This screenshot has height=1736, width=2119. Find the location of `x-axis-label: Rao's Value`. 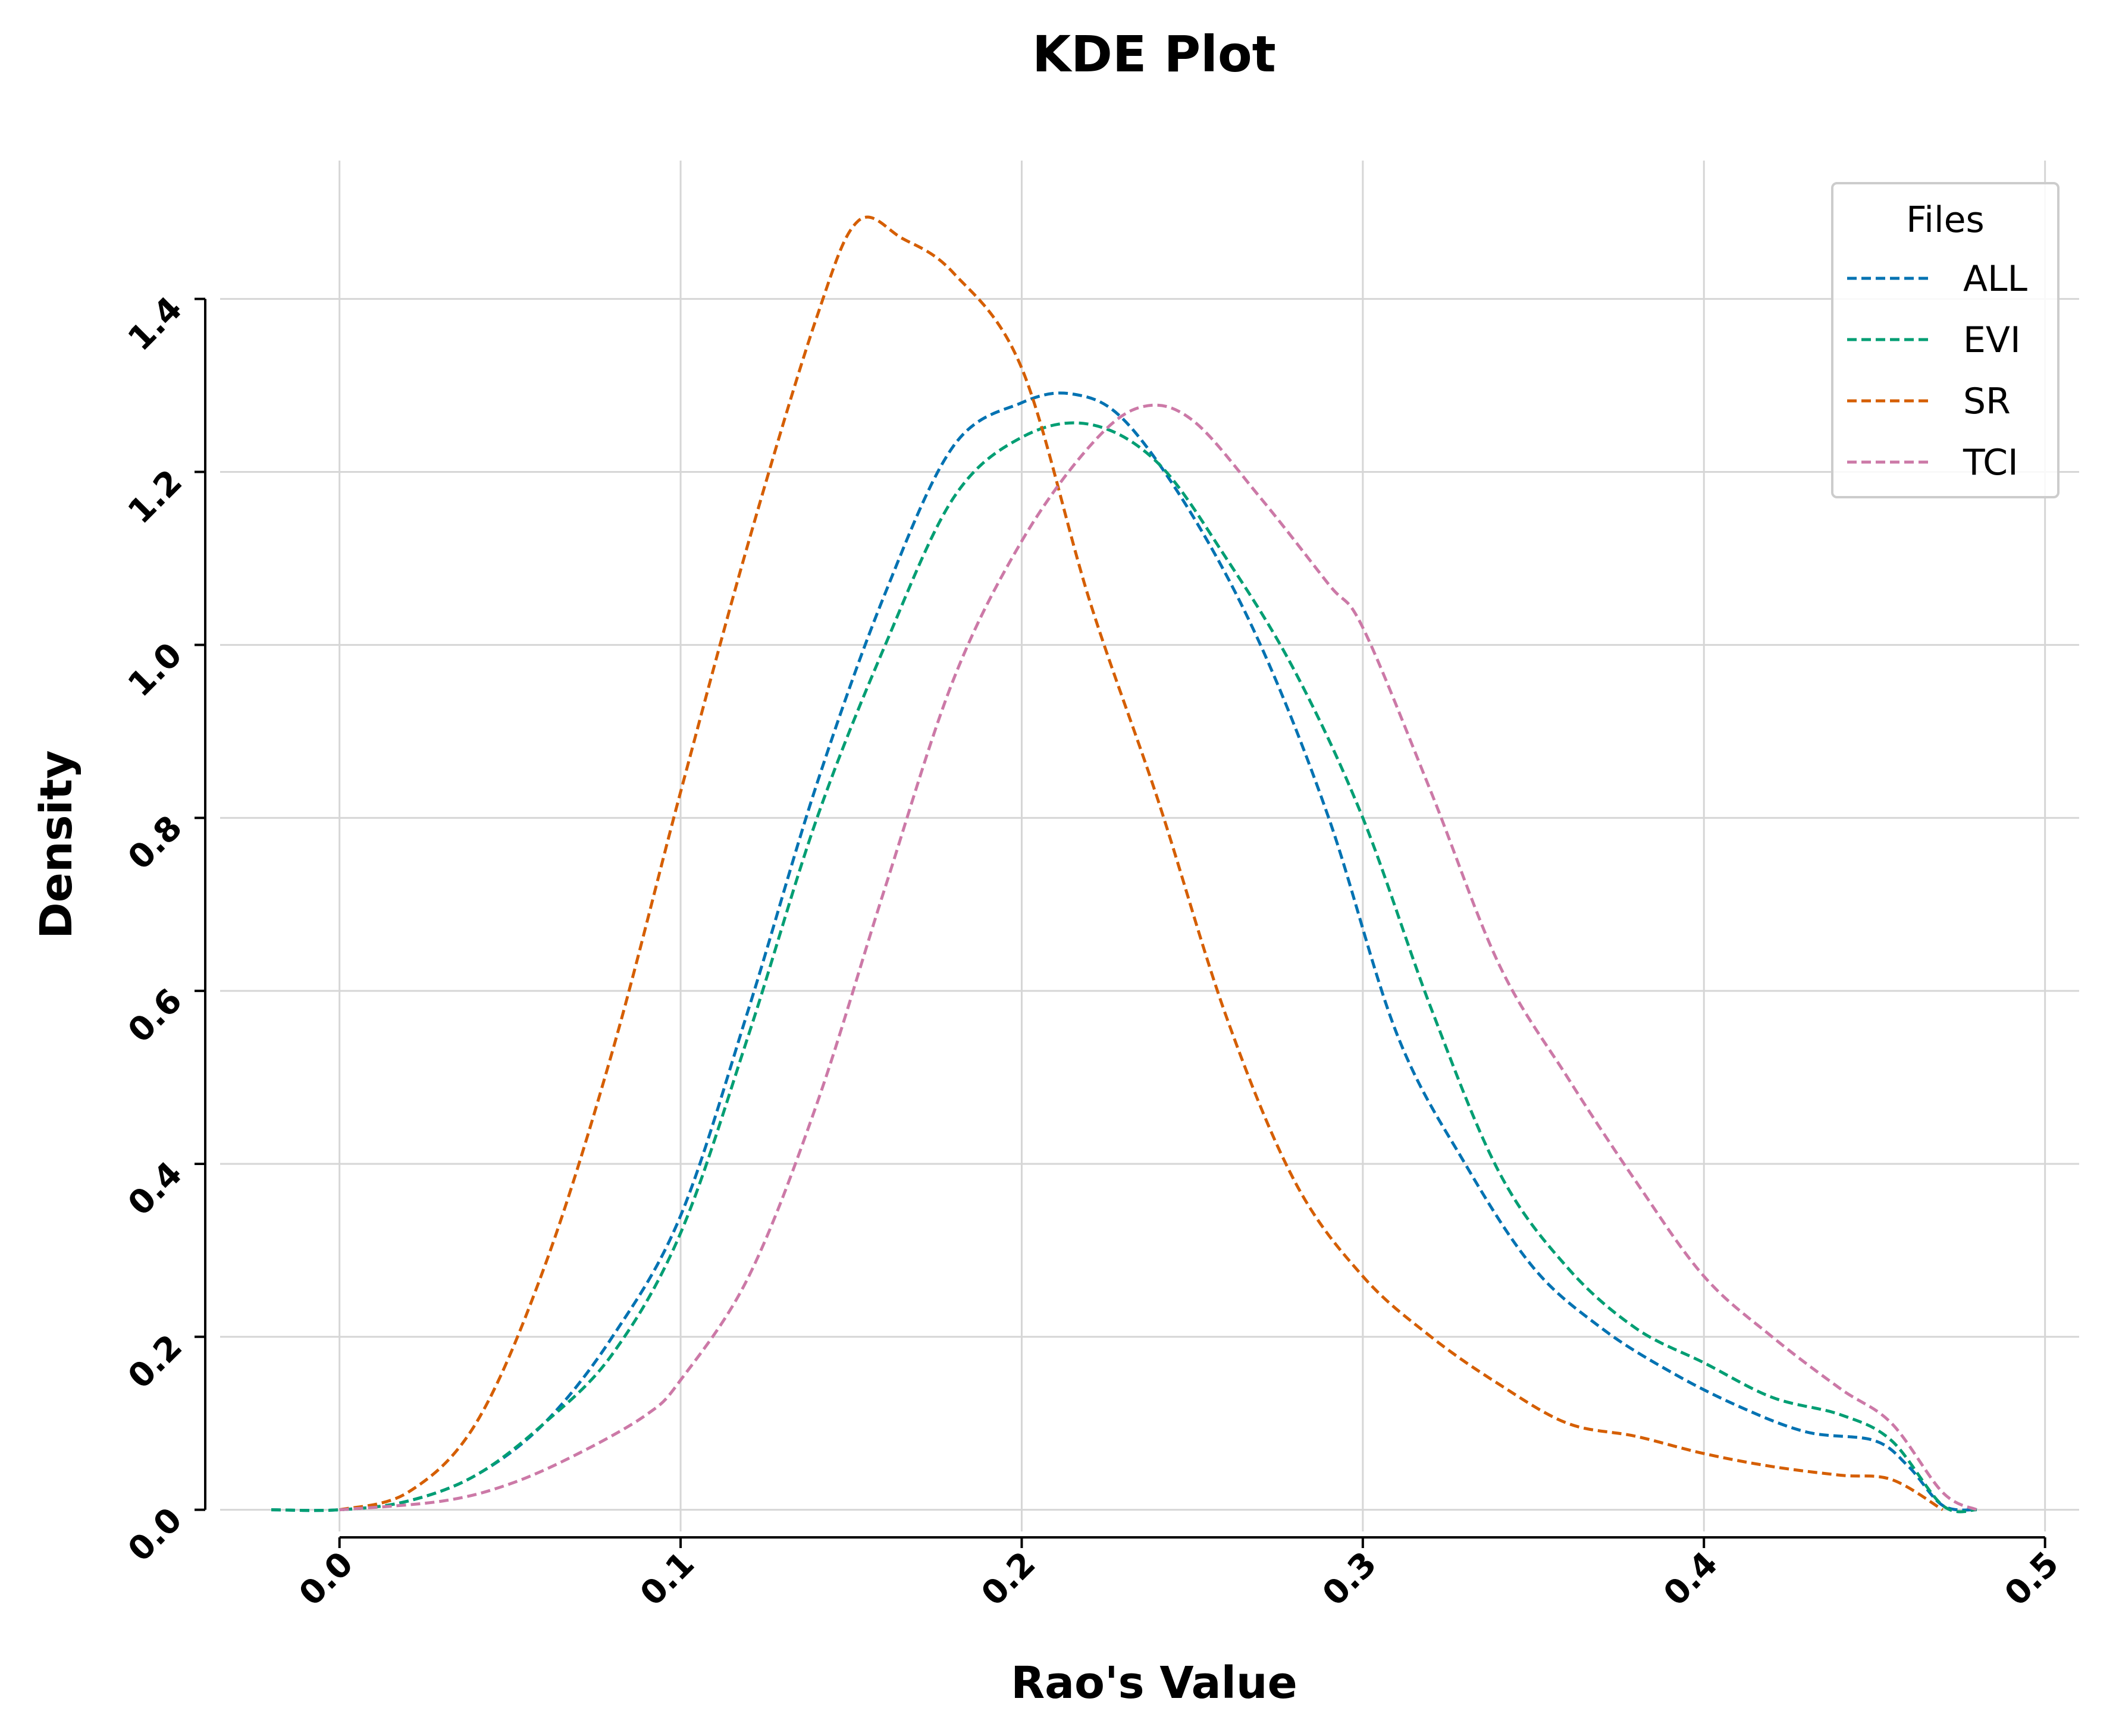

x-axis-label: Rao's Value is located at coordinates (1154, 1683).